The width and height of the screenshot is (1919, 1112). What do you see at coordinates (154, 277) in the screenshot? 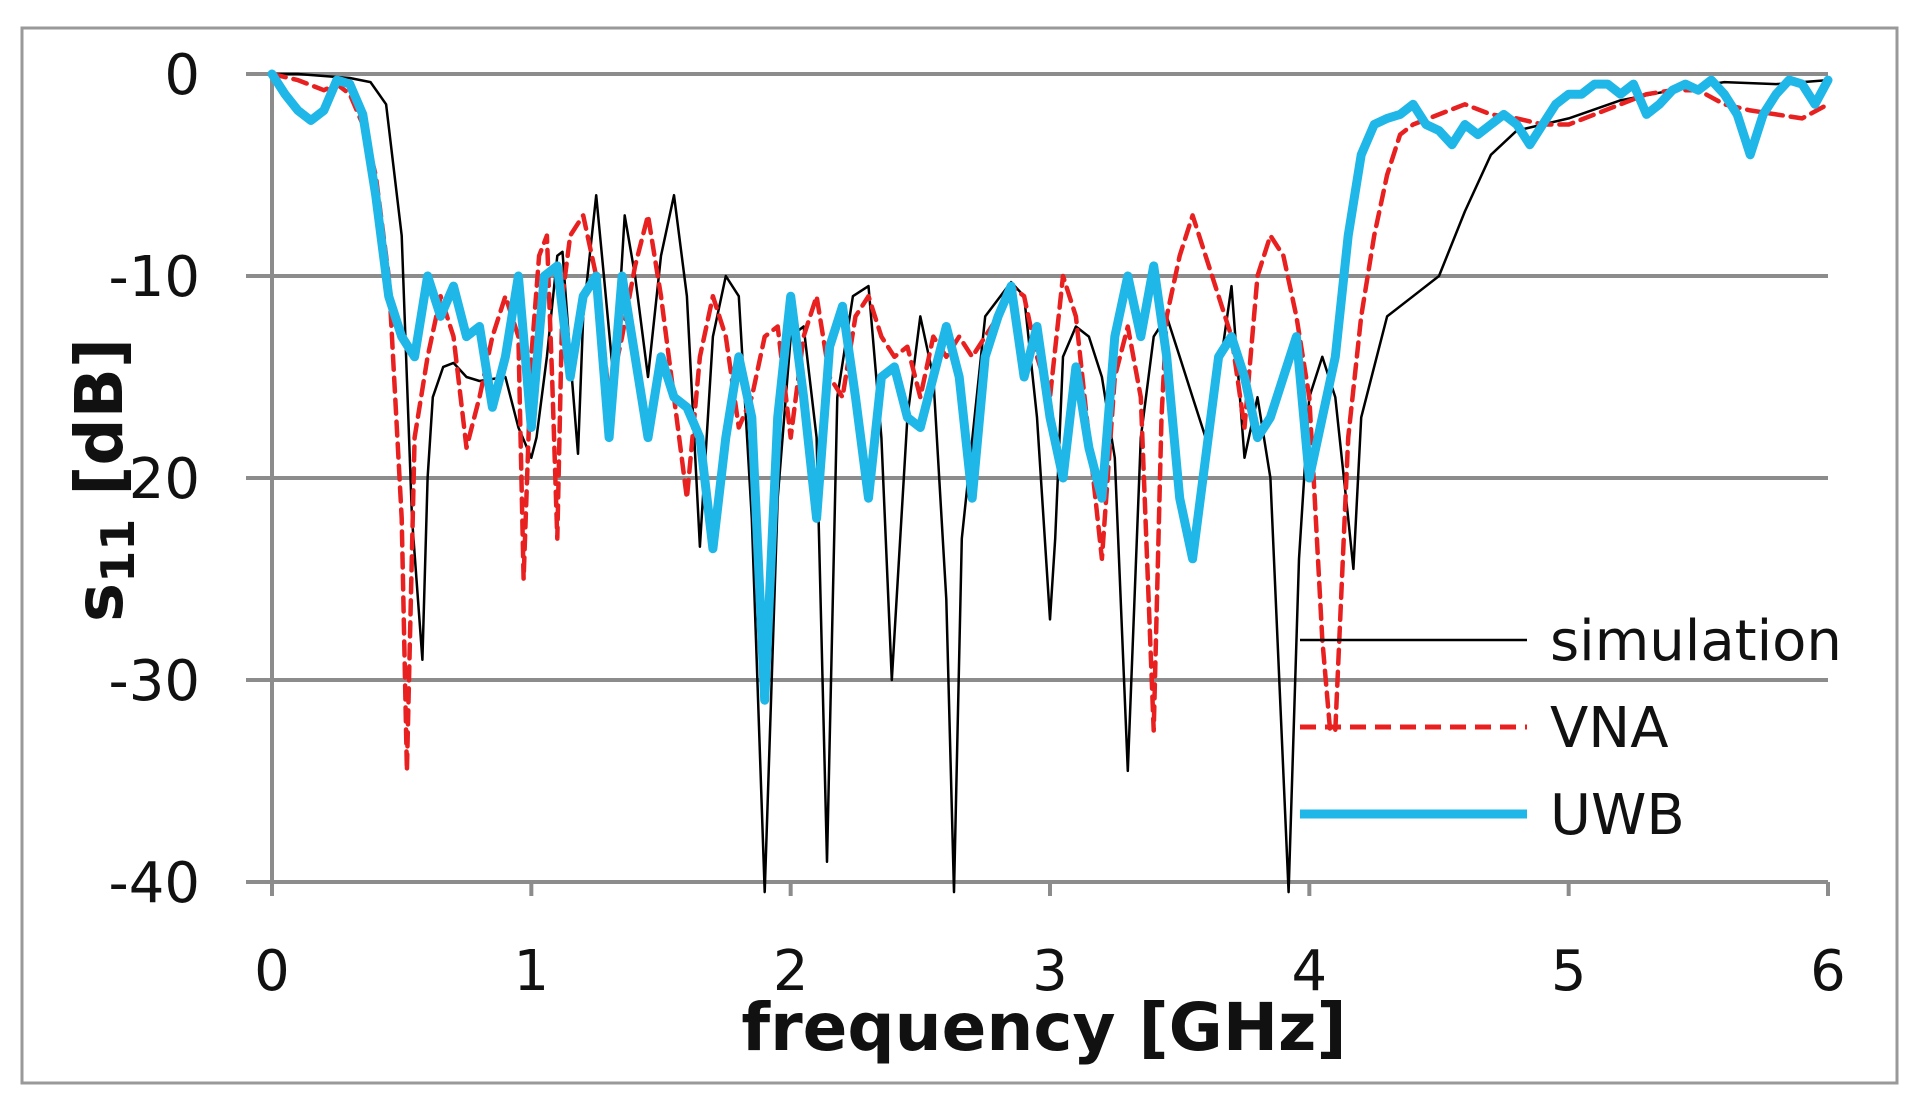
I see `y-tick-label-1: -10` at bounding box center [154, 277].